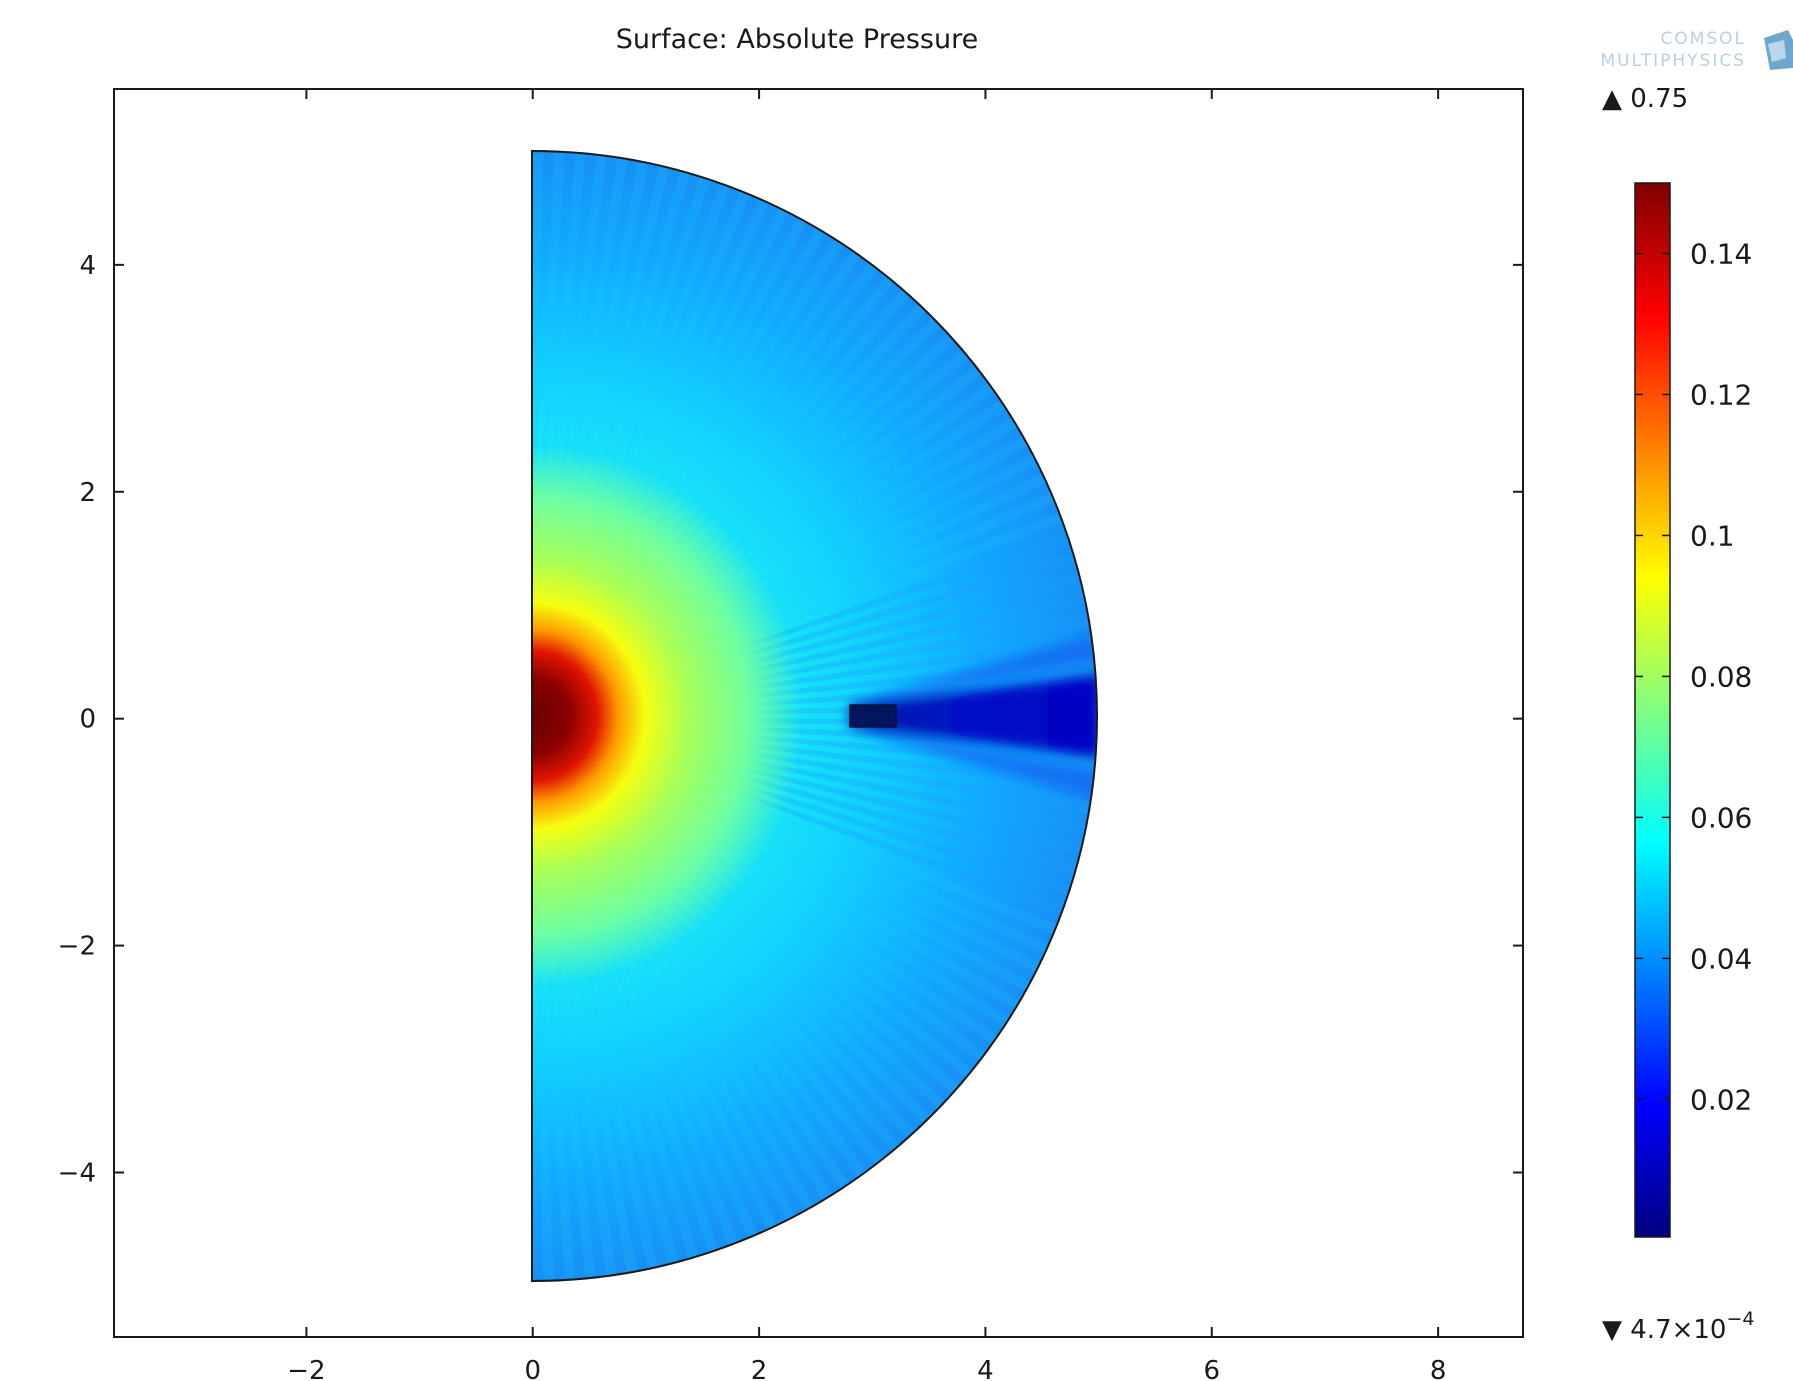 This screenshot has width=1793, height=1381. What do you see at coordinates (87, 266) in the screenshot?
I see `y-tick-label: 4` at bounding box center [87, 266].